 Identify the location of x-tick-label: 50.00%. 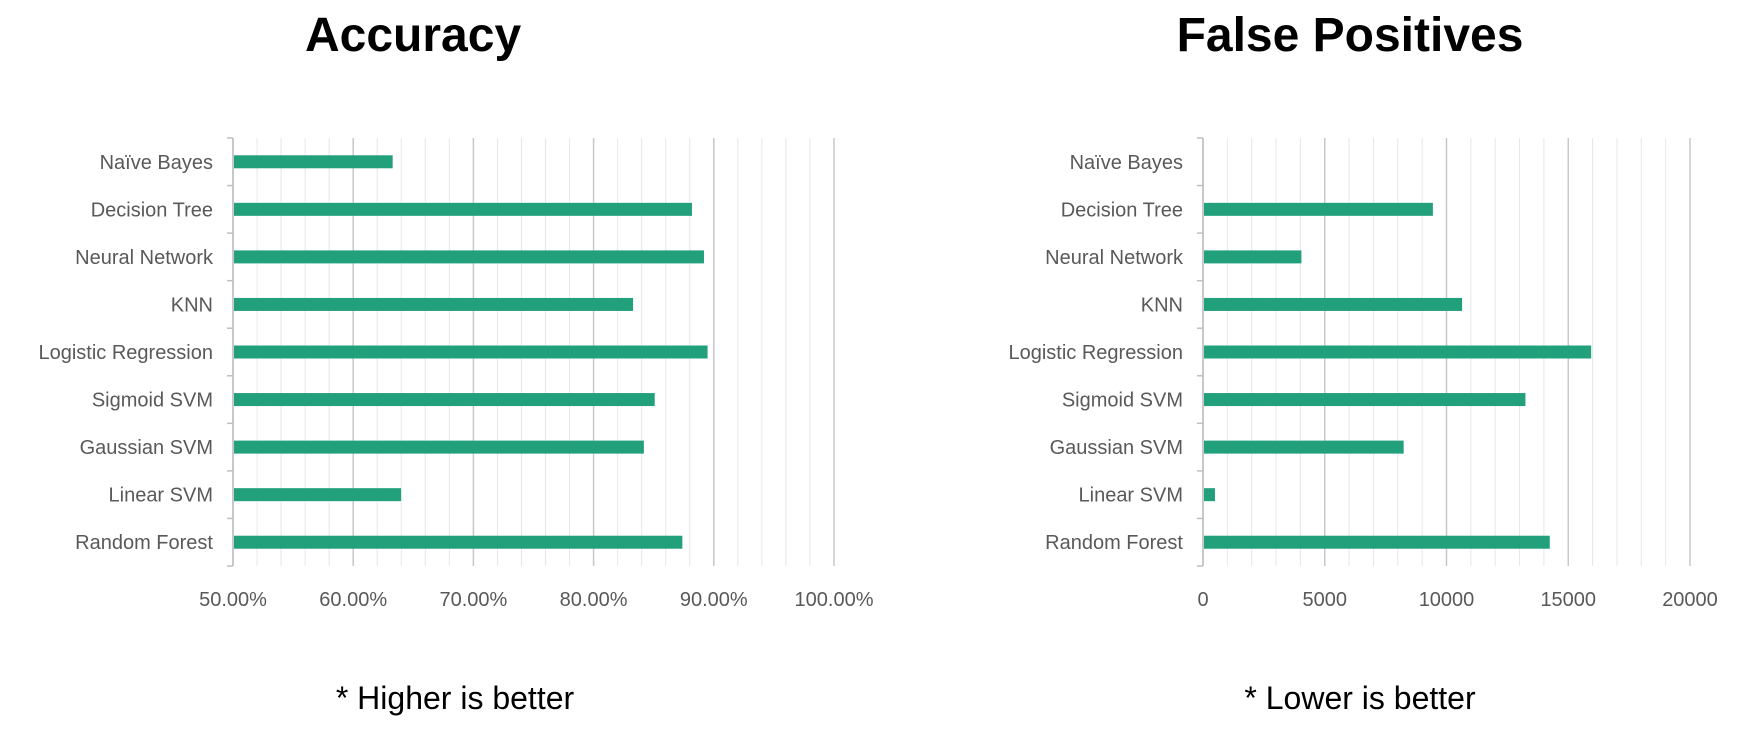
(233, 600).